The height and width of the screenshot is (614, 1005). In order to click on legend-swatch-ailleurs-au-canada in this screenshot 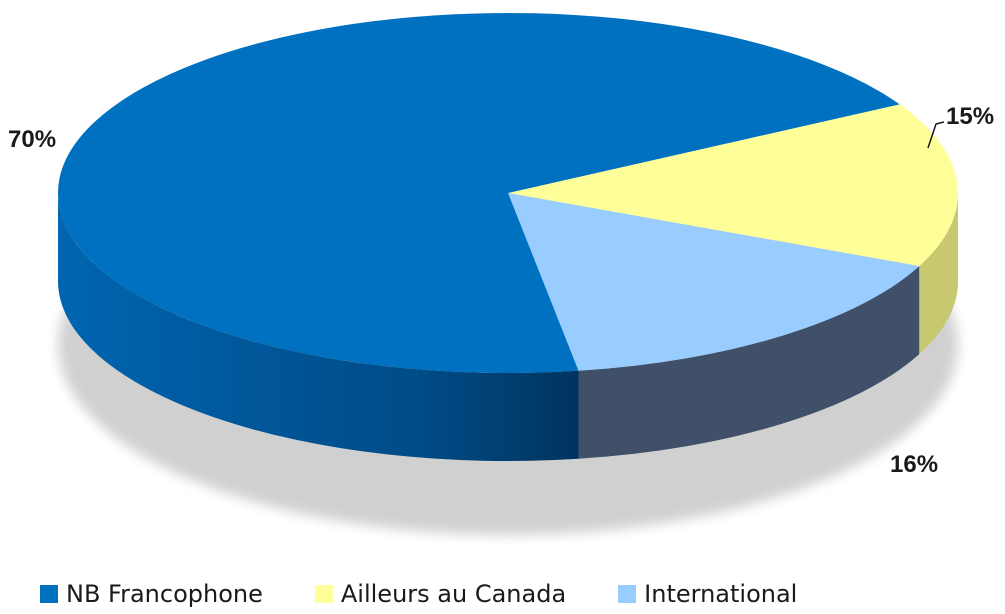, I will do `click(323, 594)`.